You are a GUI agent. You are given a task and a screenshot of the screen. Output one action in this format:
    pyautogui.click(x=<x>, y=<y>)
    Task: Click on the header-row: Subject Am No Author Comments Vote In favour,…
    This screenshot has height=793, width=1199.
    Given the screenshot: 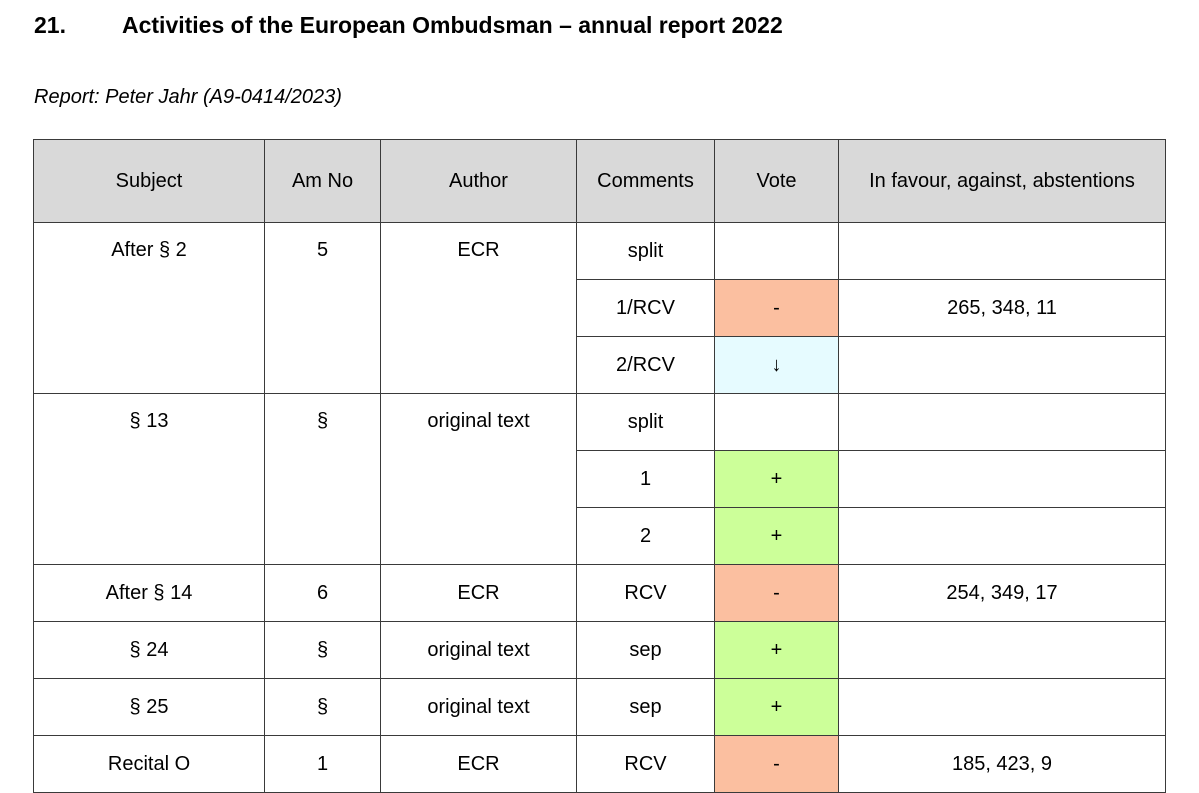 What is the action you would take?
    pyautogui.click(x=599, y=181)
    